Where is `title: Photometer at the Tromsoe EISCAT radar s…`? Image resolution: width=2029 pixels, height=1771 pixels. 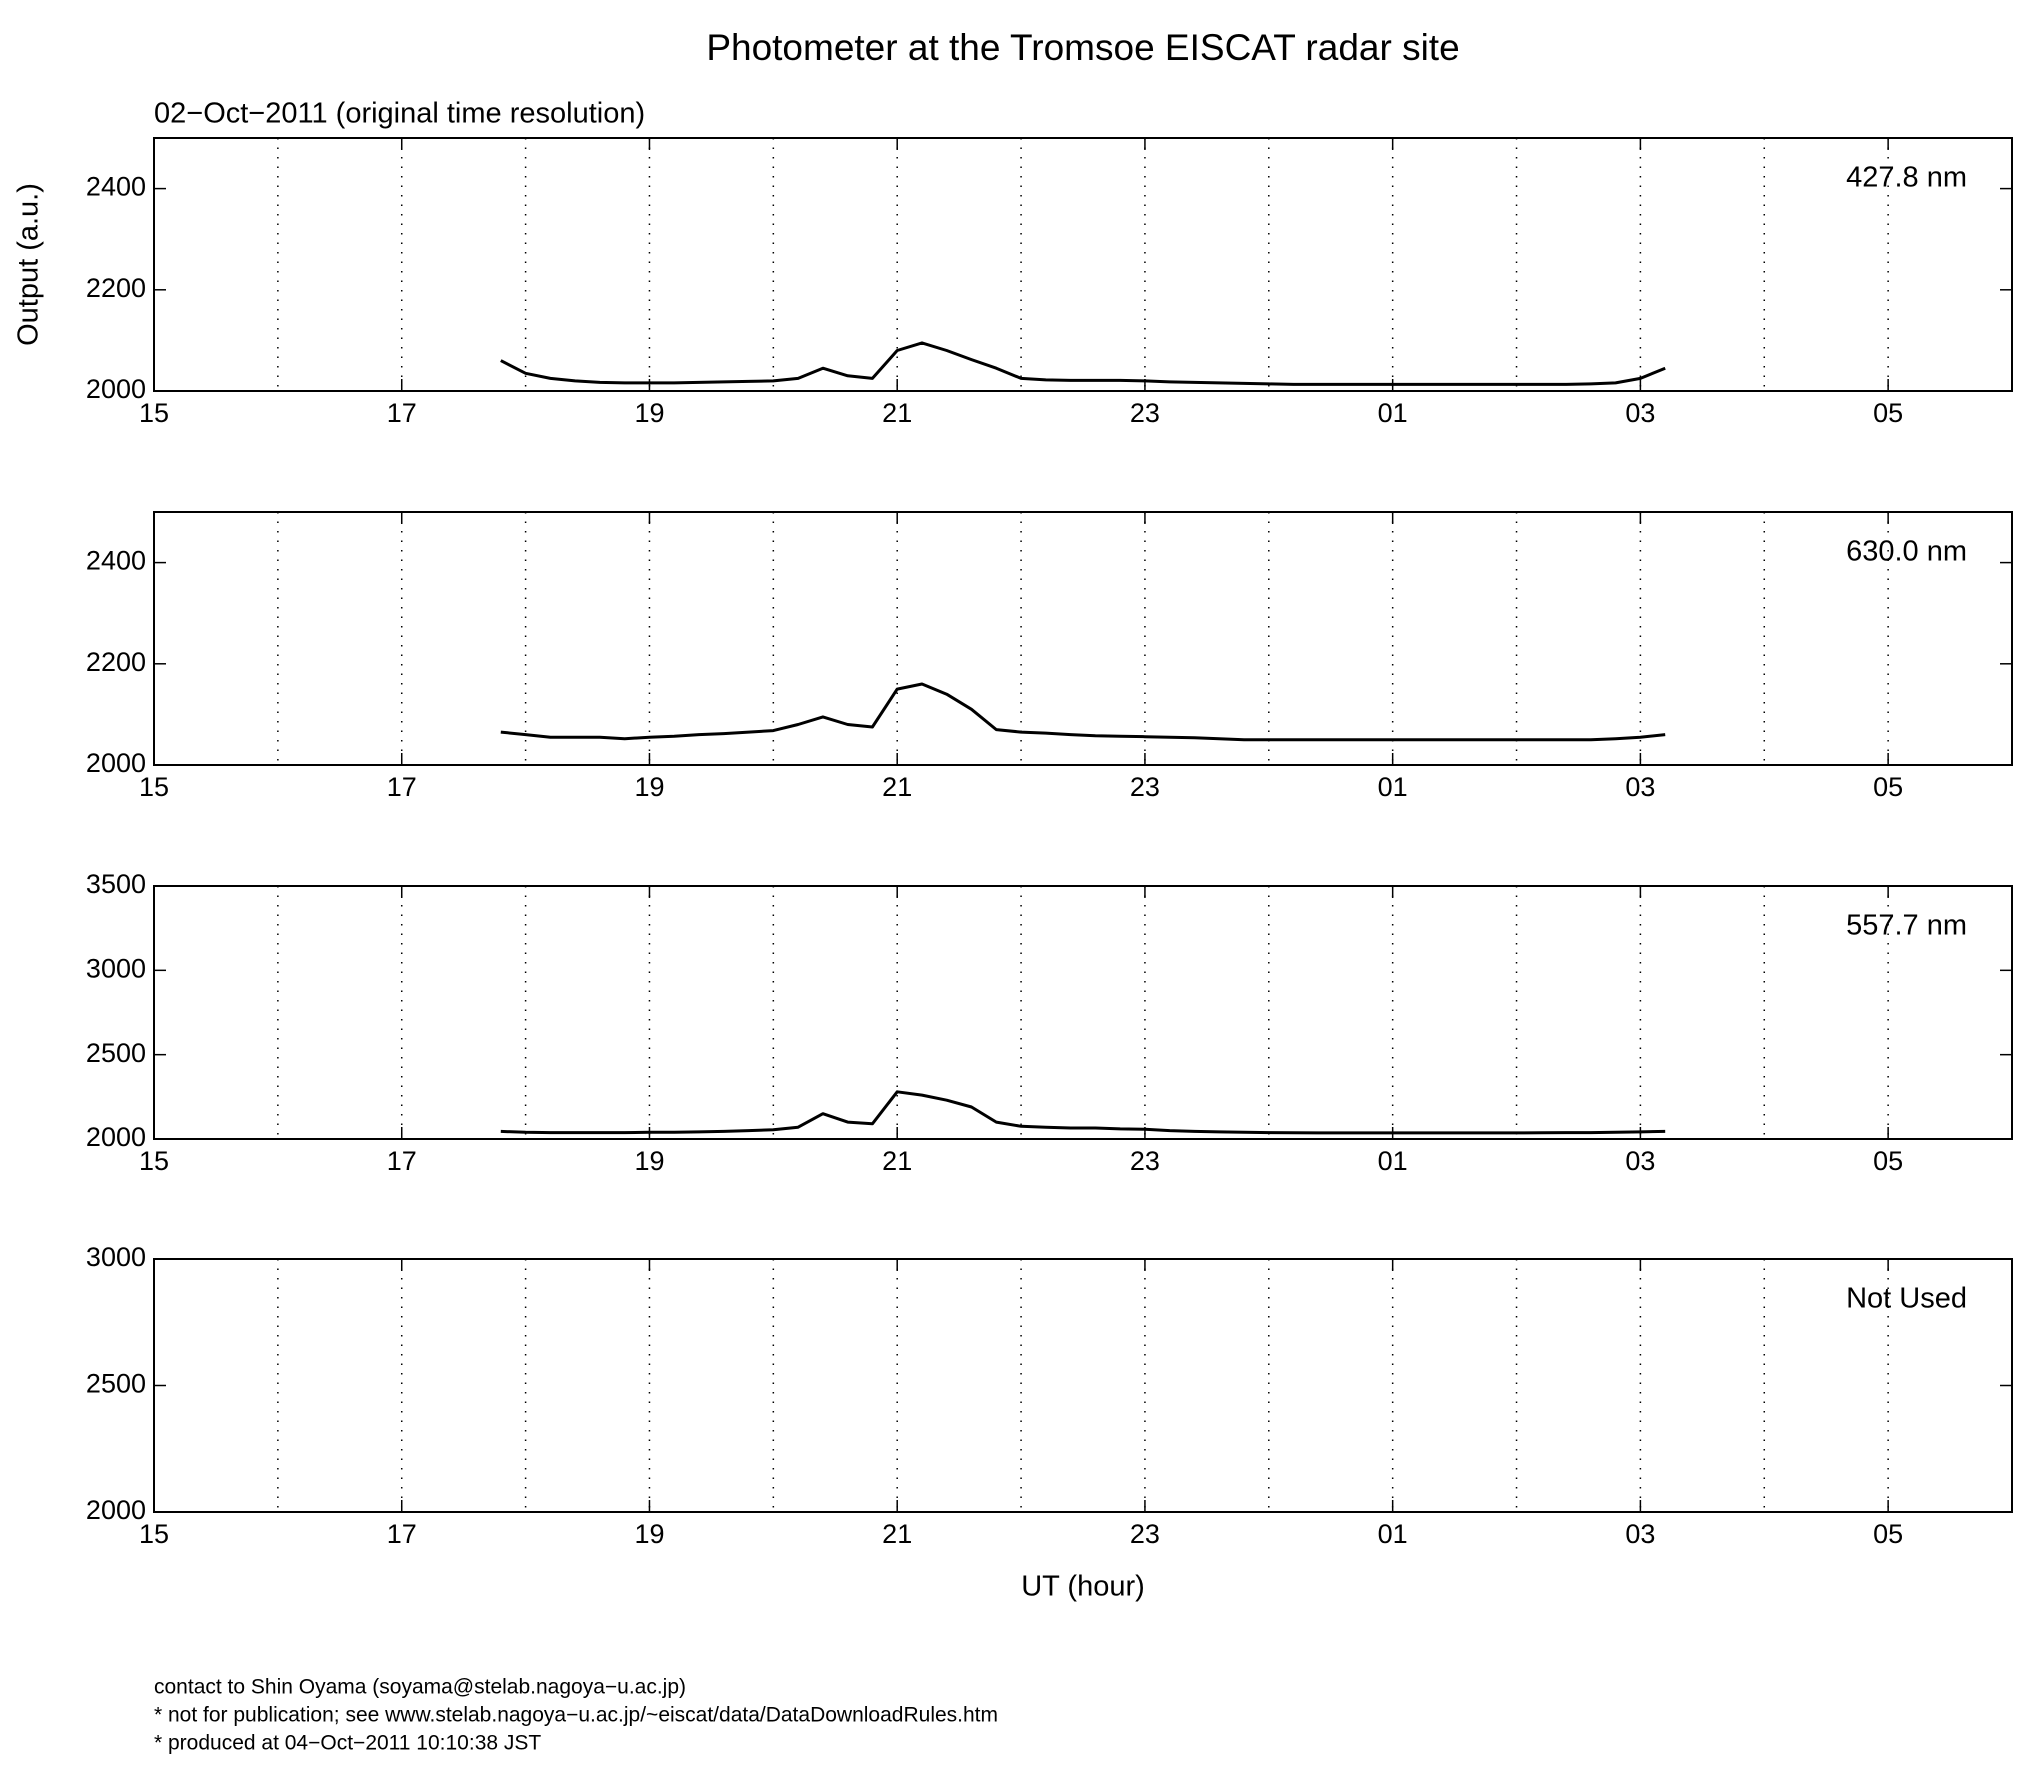 title: Photometer at the Tromsoe EISCAT radar s… is located at coordinates (1082, 47).